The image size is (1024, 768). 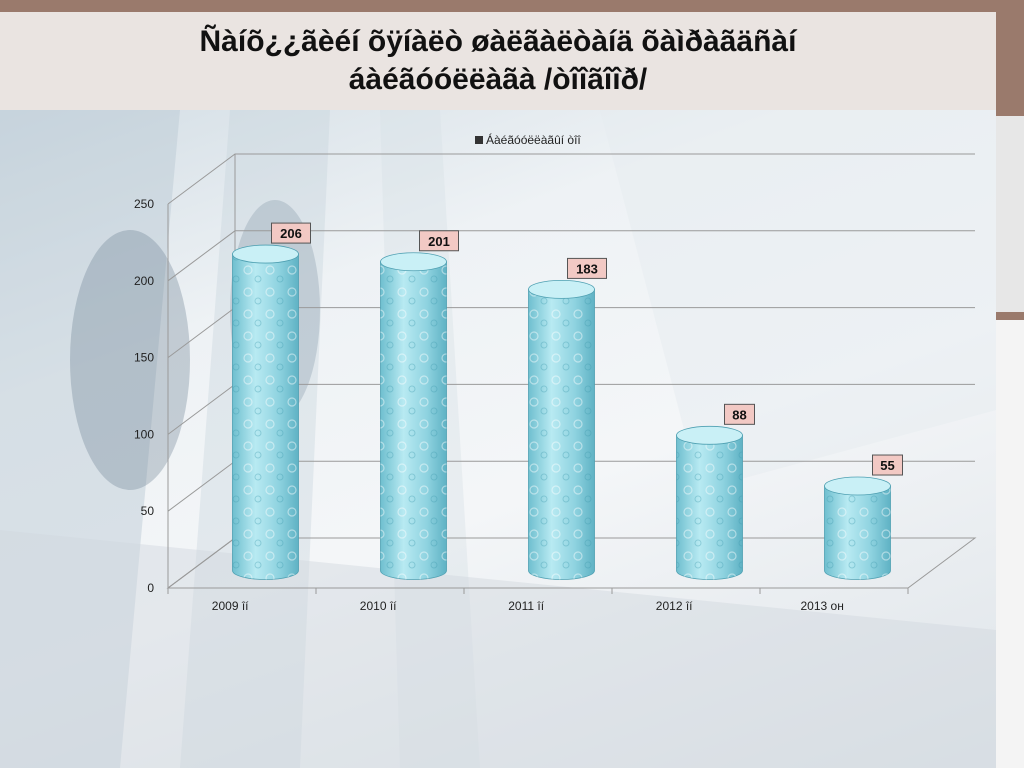 I want to click on data-label: 88, so click(x=739, y=414).